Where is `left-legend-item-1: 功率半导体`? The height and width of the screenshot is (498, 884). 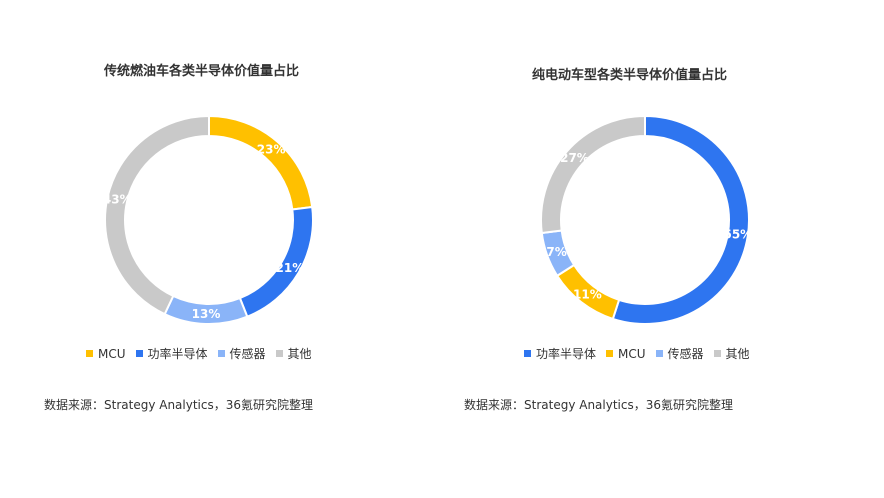
left-legend-item-1: 功率半导体 is located at coordinates (171, 353).